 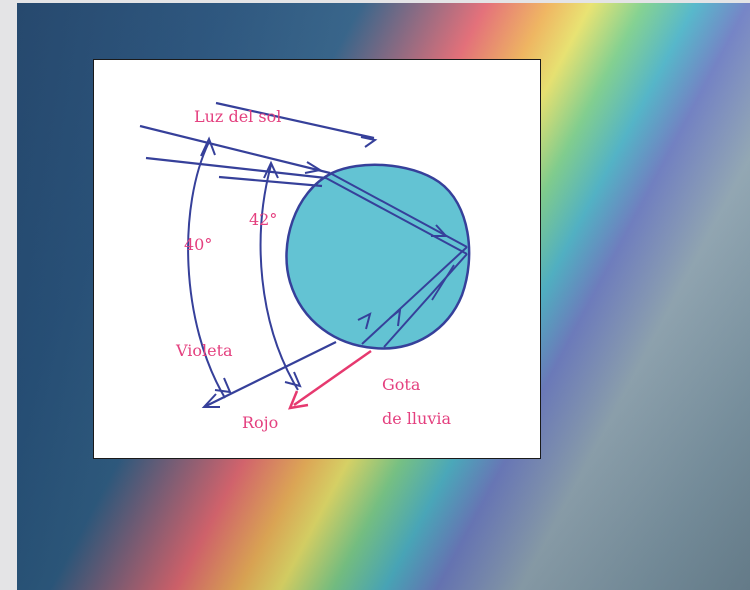 I want to click on sunlight-ray-top-arrow, so click(x=369, y=142).